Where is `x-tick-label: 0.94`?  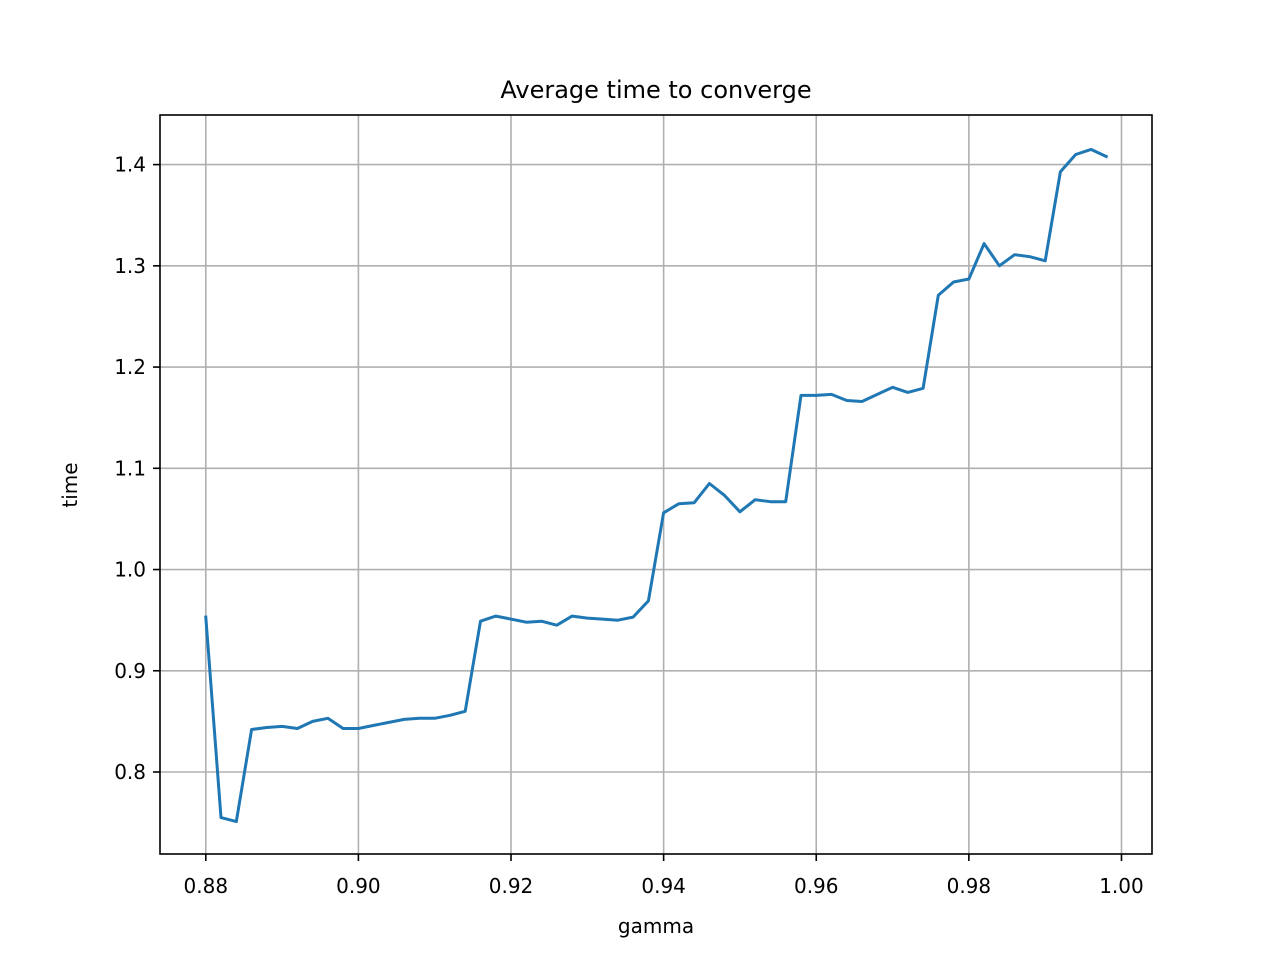
x-tick-label: 0.94 is located at coordinates (663, 886).